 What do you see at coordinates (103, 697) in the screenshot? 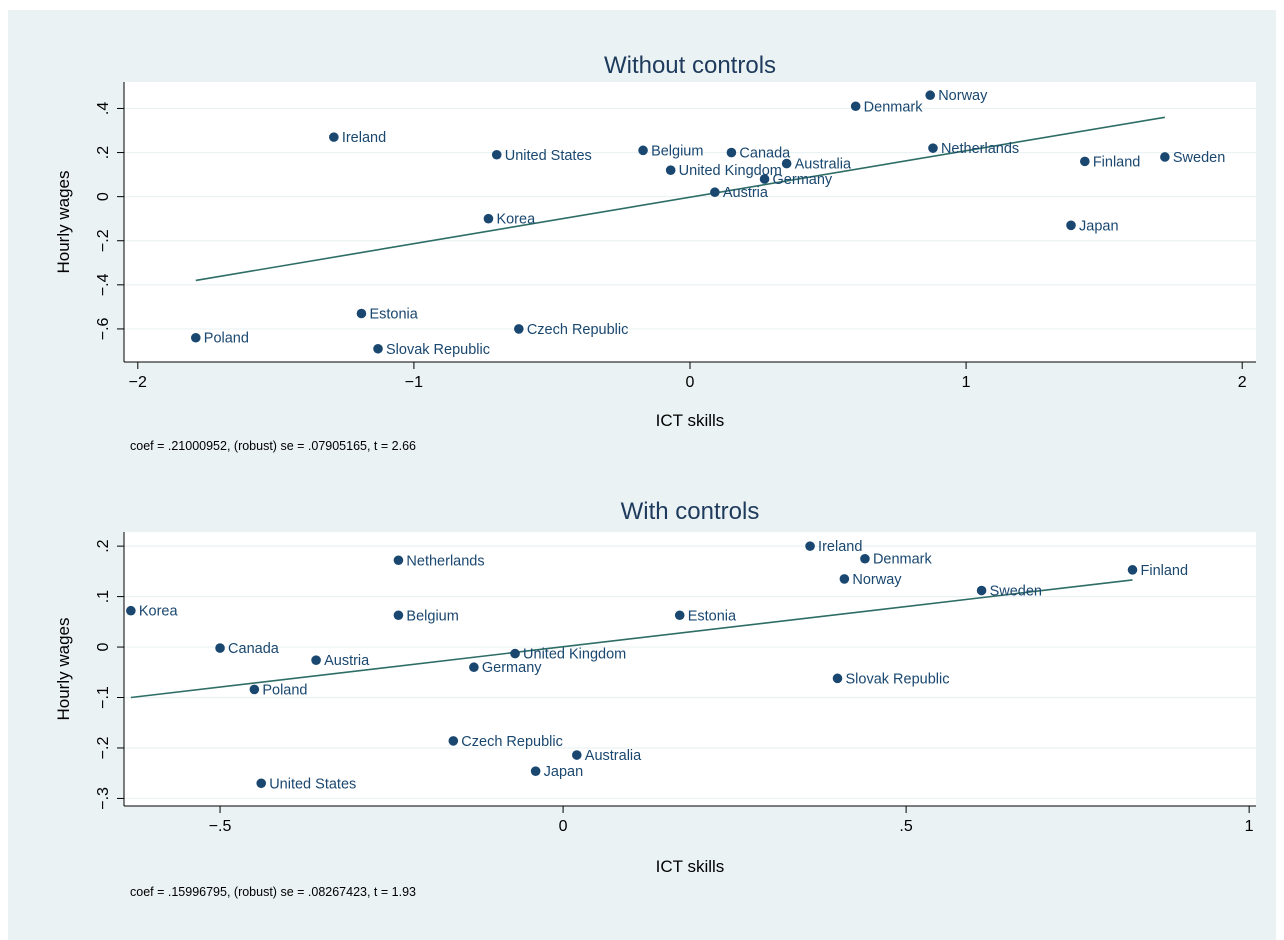
I see `y-tick-label: −.1` at bounding box center [103, 697].